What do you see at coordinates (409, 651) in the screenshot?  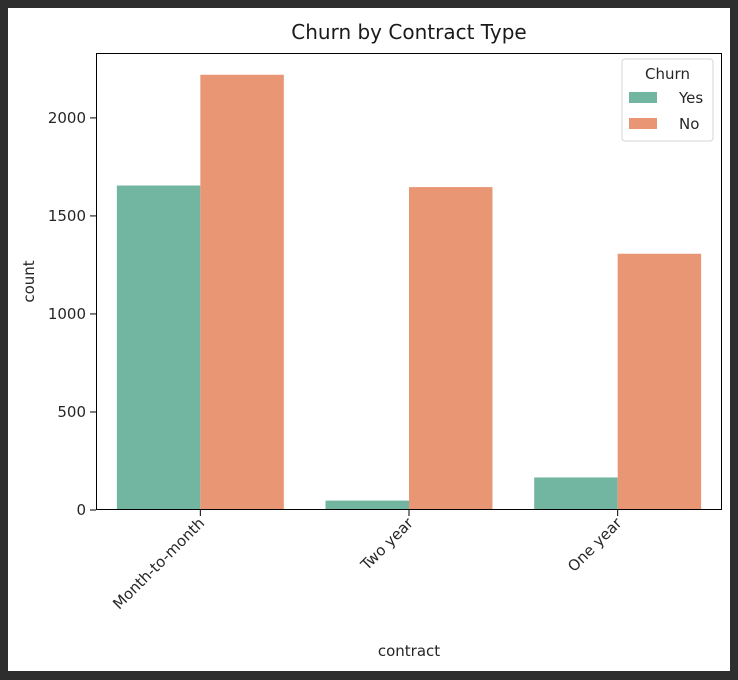 I see `x-axis-label: contract` at bounding box center [409, 651].